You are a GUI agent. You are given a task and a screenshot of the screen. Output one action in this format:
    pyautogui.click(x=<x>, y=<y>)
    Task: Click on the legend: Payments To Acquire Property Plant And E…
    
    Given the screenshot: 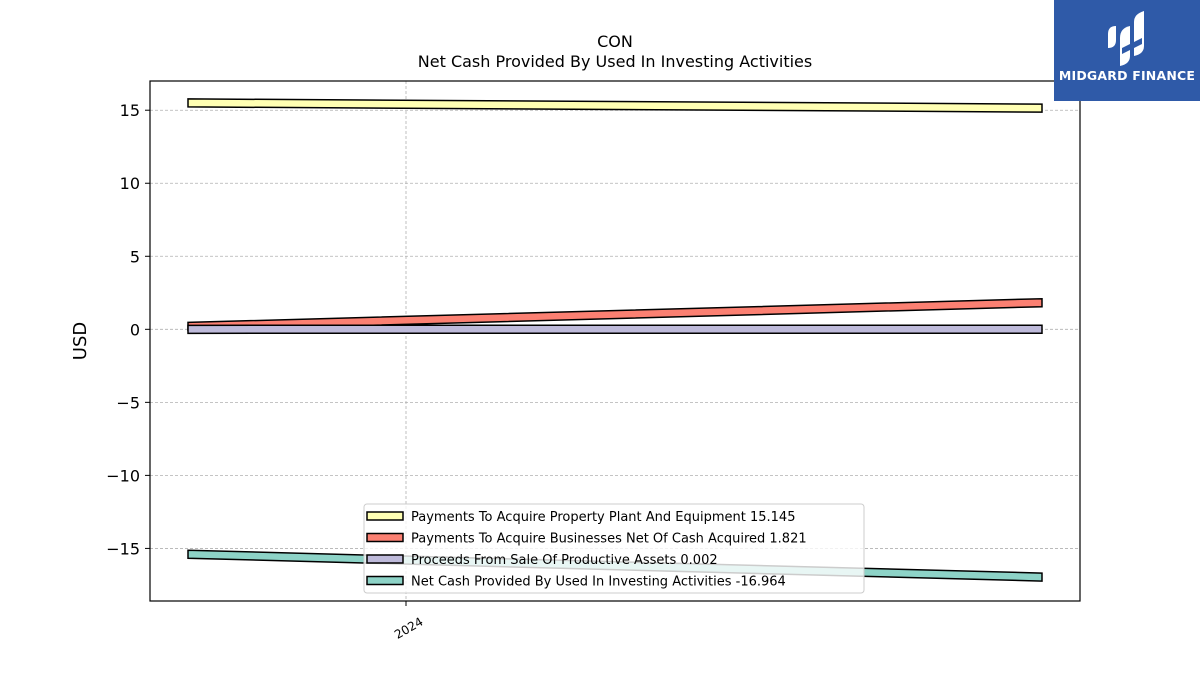 What is the action you would take?
    pyautogui.click(x=614, y=548)
    